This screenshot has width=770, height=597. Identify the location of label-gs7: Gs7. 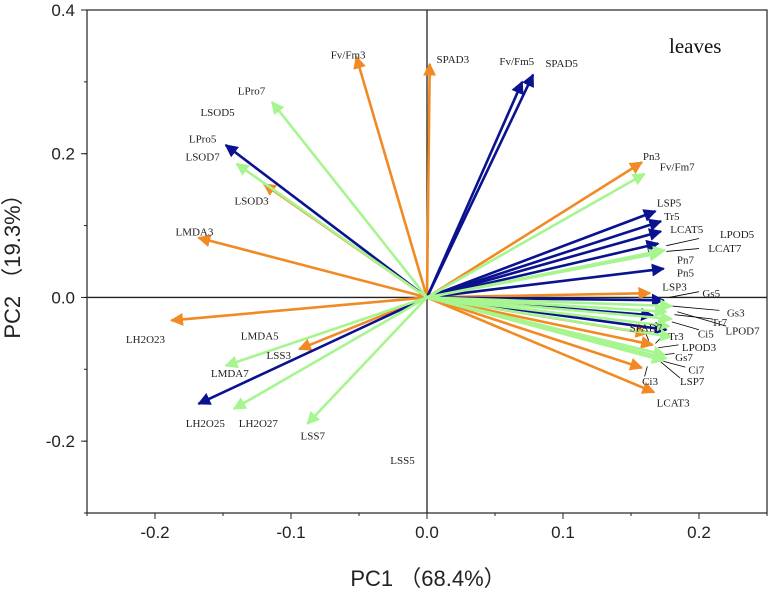
(684, 358).